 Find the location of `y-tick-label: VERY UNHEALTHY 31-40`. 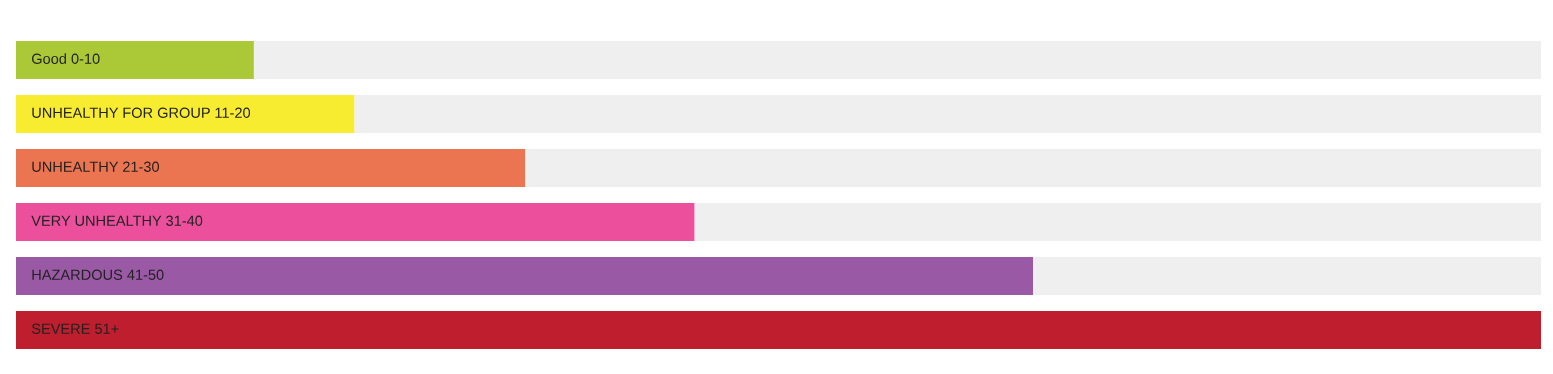

y-tick-label: VERY UNHEALTHY 31-40 is located at coordinates (117, 220).